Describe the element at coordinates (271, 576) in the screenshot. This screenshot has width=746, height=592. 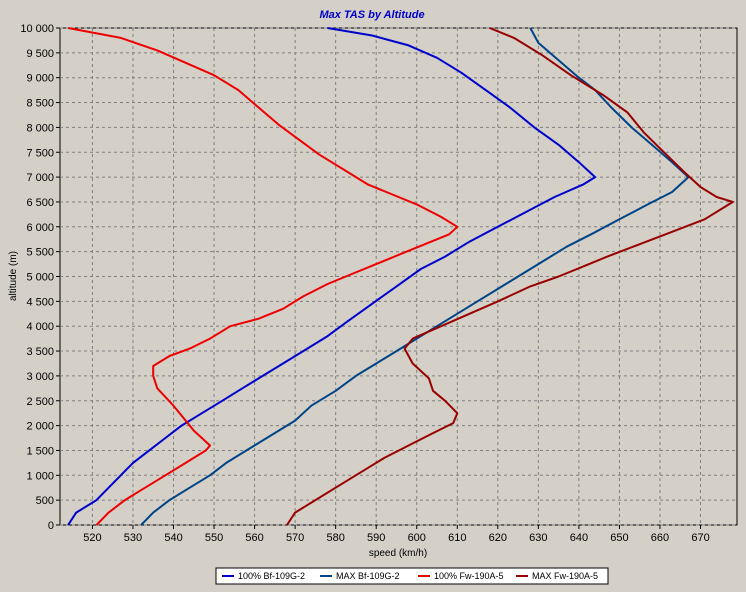
I see `legend-label-1: 100% Bf-109G-2` at that location.